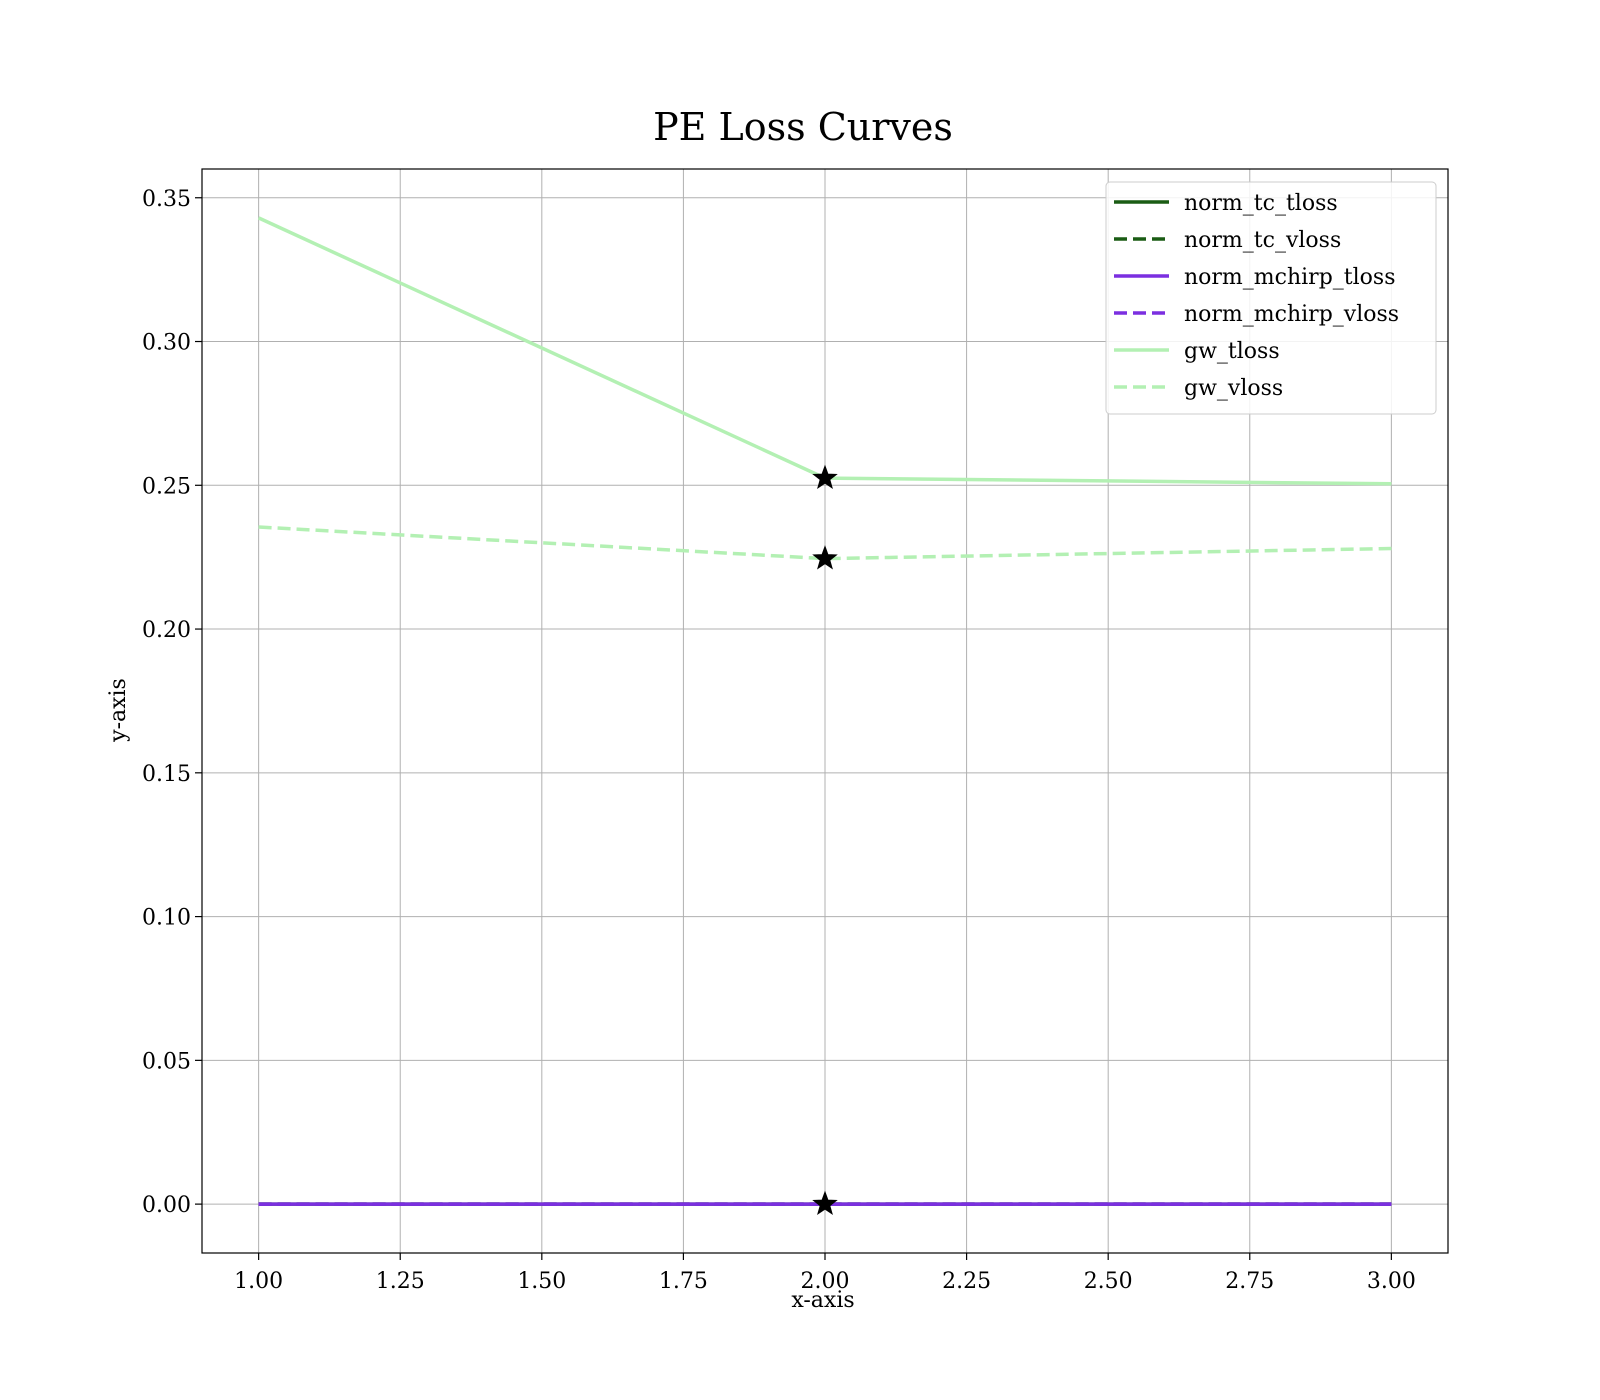 The width and height of the screenshot is (1600, 1400). What do you see at coordinates (683, 1281) in the screenshot?
I see `x-tick-label: 1.75` at bounding box center [683, 1281].